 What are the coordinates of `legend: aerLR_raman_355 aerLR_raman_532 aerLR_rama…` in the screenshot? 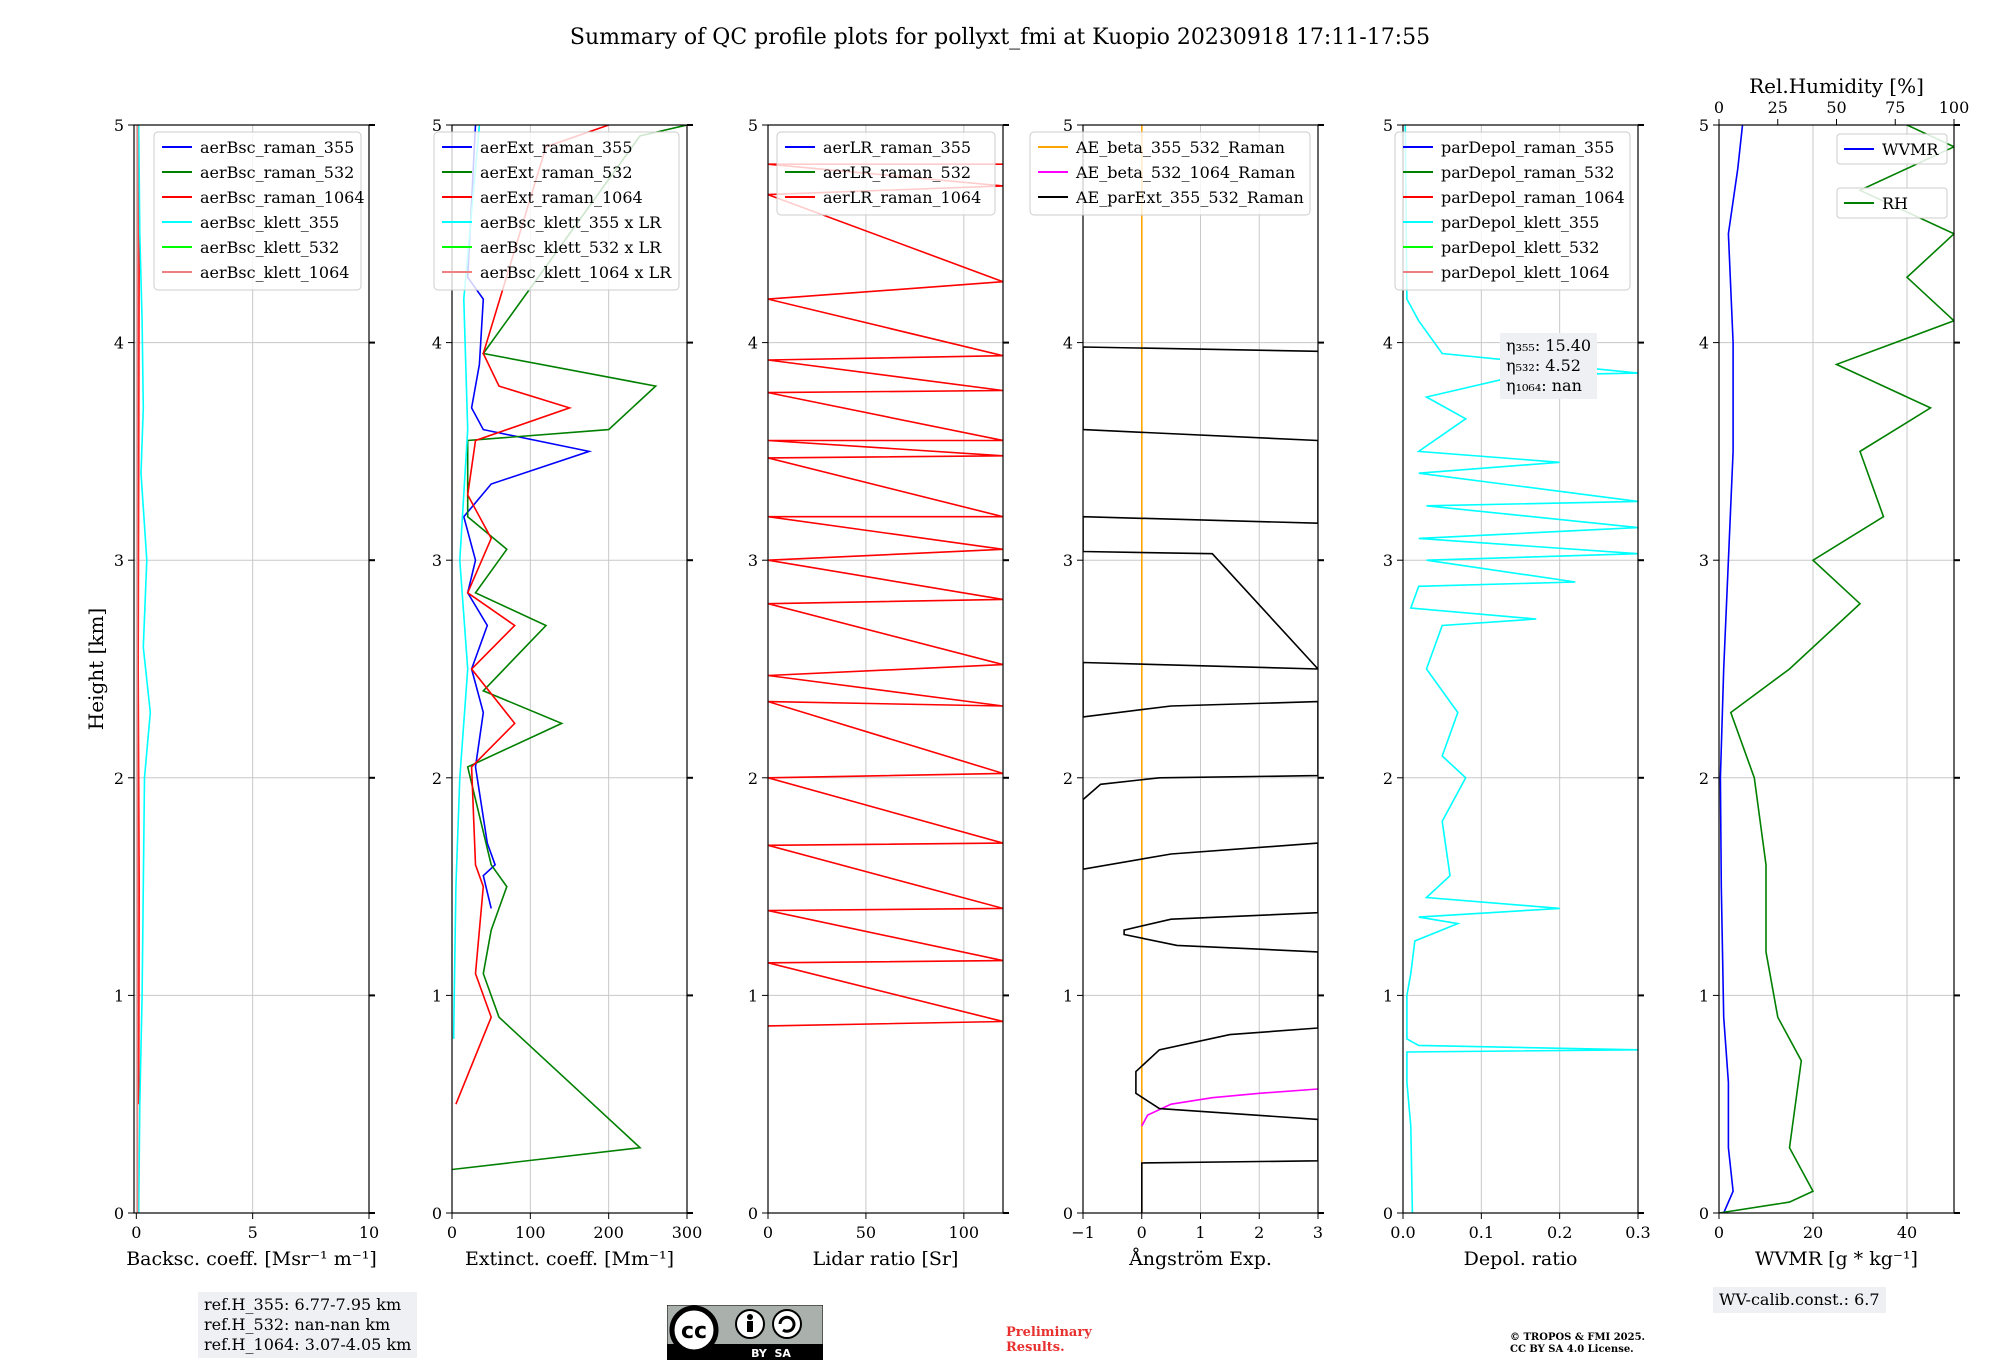 It's located at (886, 173).